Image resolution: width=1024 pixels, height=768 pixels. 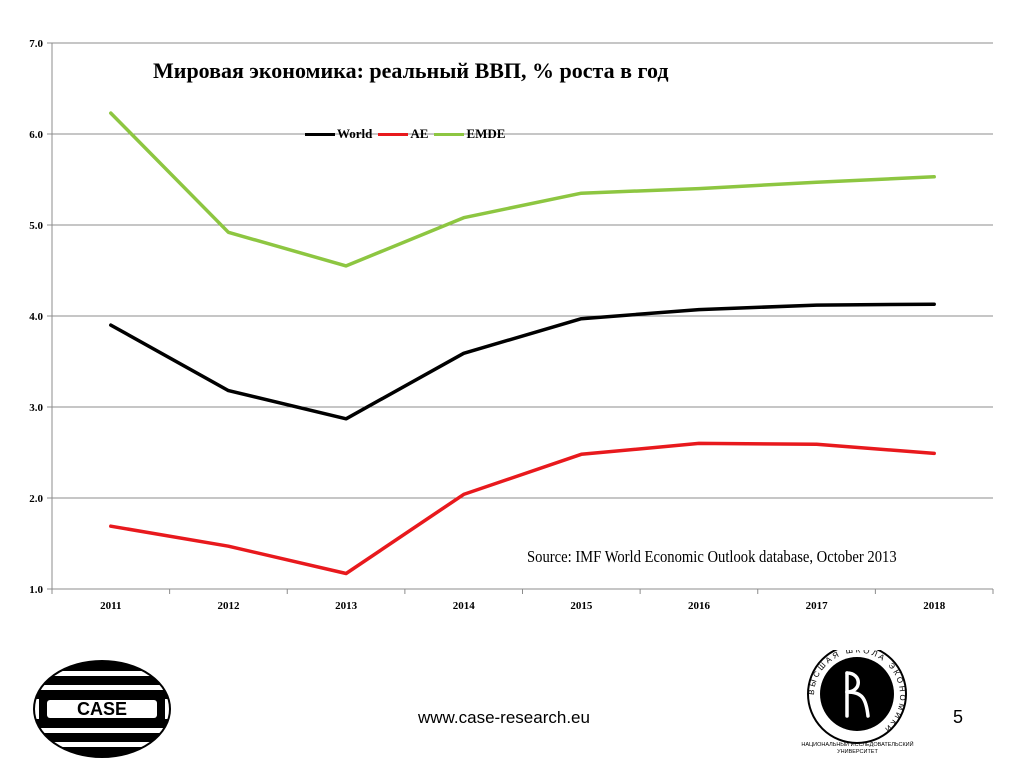 I want to click on x-tick-label: 2016, so click(x=699, y=606).